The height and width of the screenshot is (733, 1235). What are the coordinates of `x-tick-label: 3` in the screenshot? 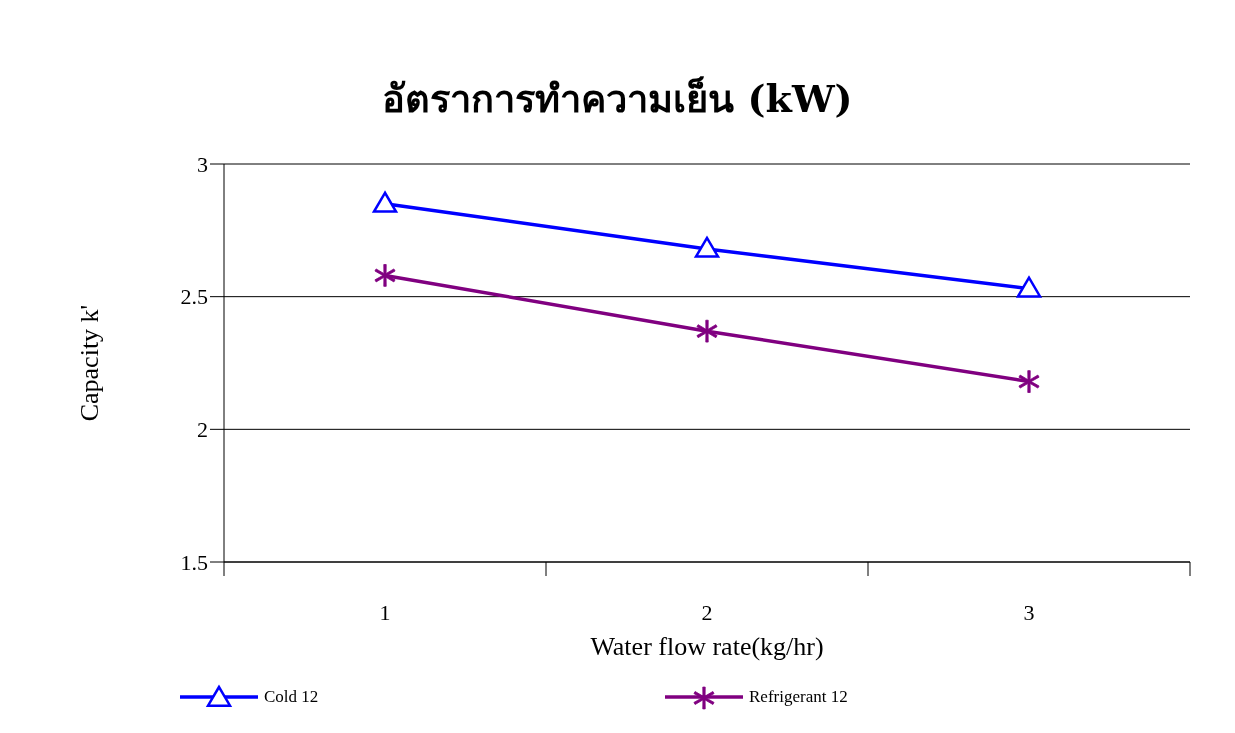 It's located at (1029, 612).